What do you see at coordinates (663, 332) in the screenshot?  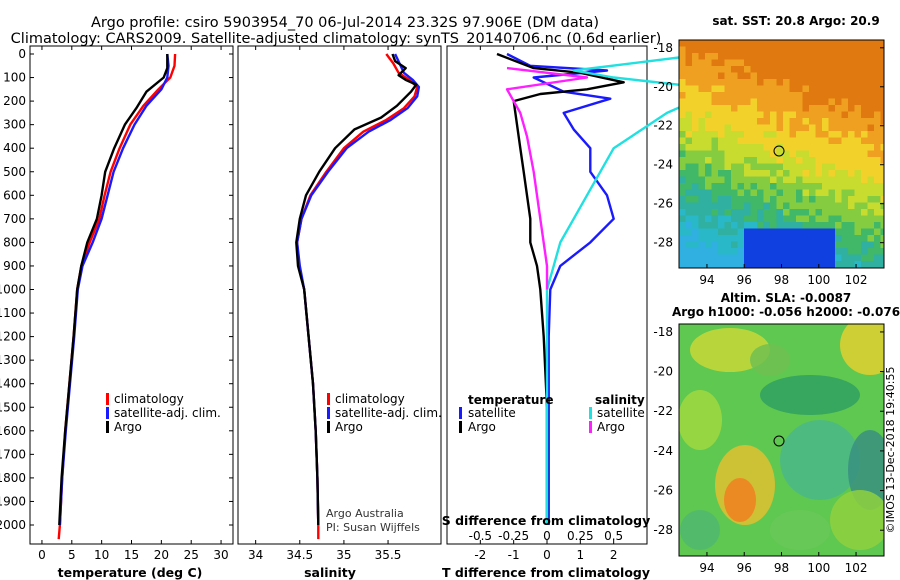 I see `lat-tick-label: -18` at bounding box center [663, 332].